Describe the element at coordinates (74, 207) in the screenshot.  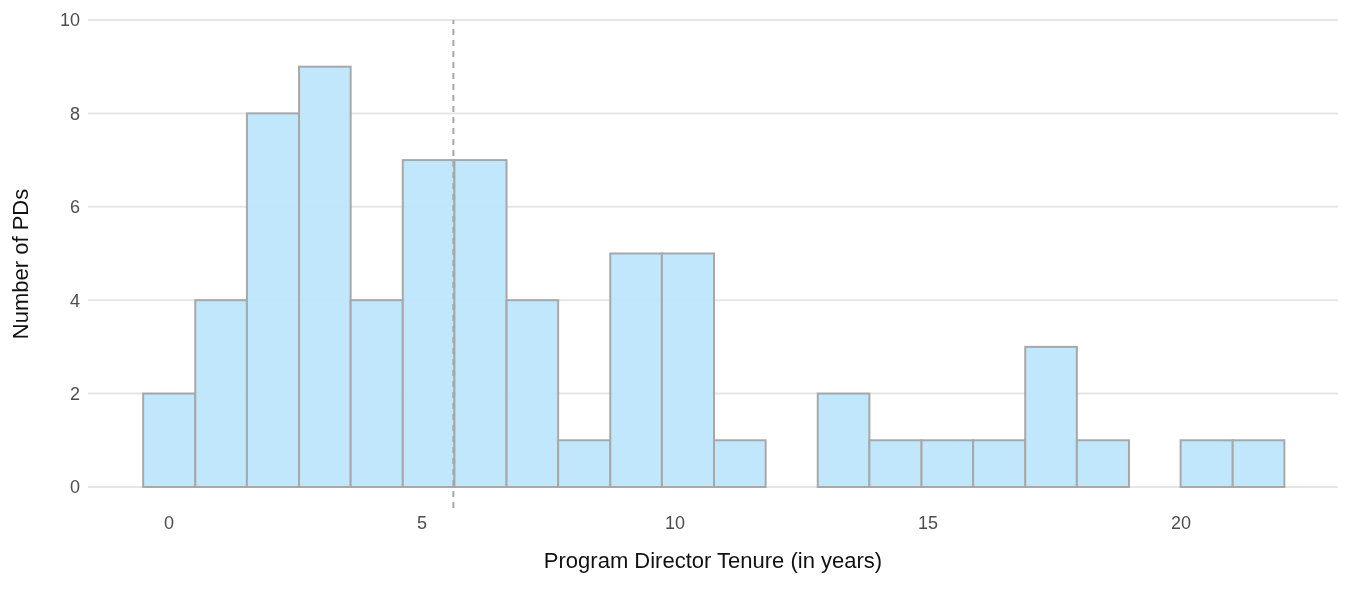
I see `y-tick-label: 6` at that location.